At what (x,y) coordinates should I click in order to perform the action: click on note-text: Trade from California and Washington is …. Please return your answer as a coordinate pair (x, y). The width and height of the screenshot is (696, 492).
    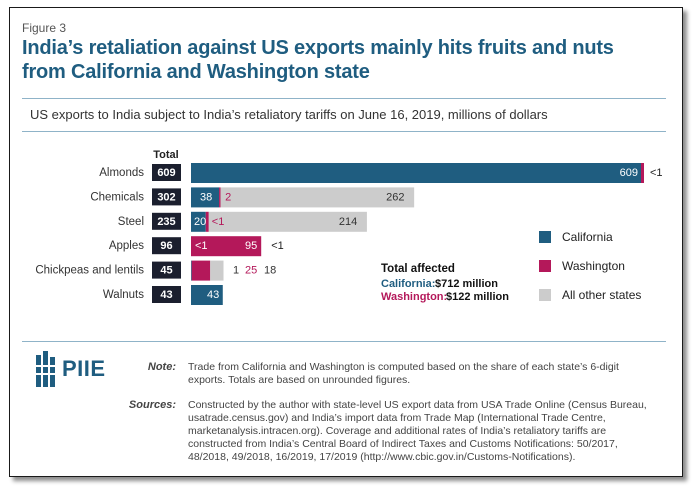
    Looking at the image, I should click on (403, 373).